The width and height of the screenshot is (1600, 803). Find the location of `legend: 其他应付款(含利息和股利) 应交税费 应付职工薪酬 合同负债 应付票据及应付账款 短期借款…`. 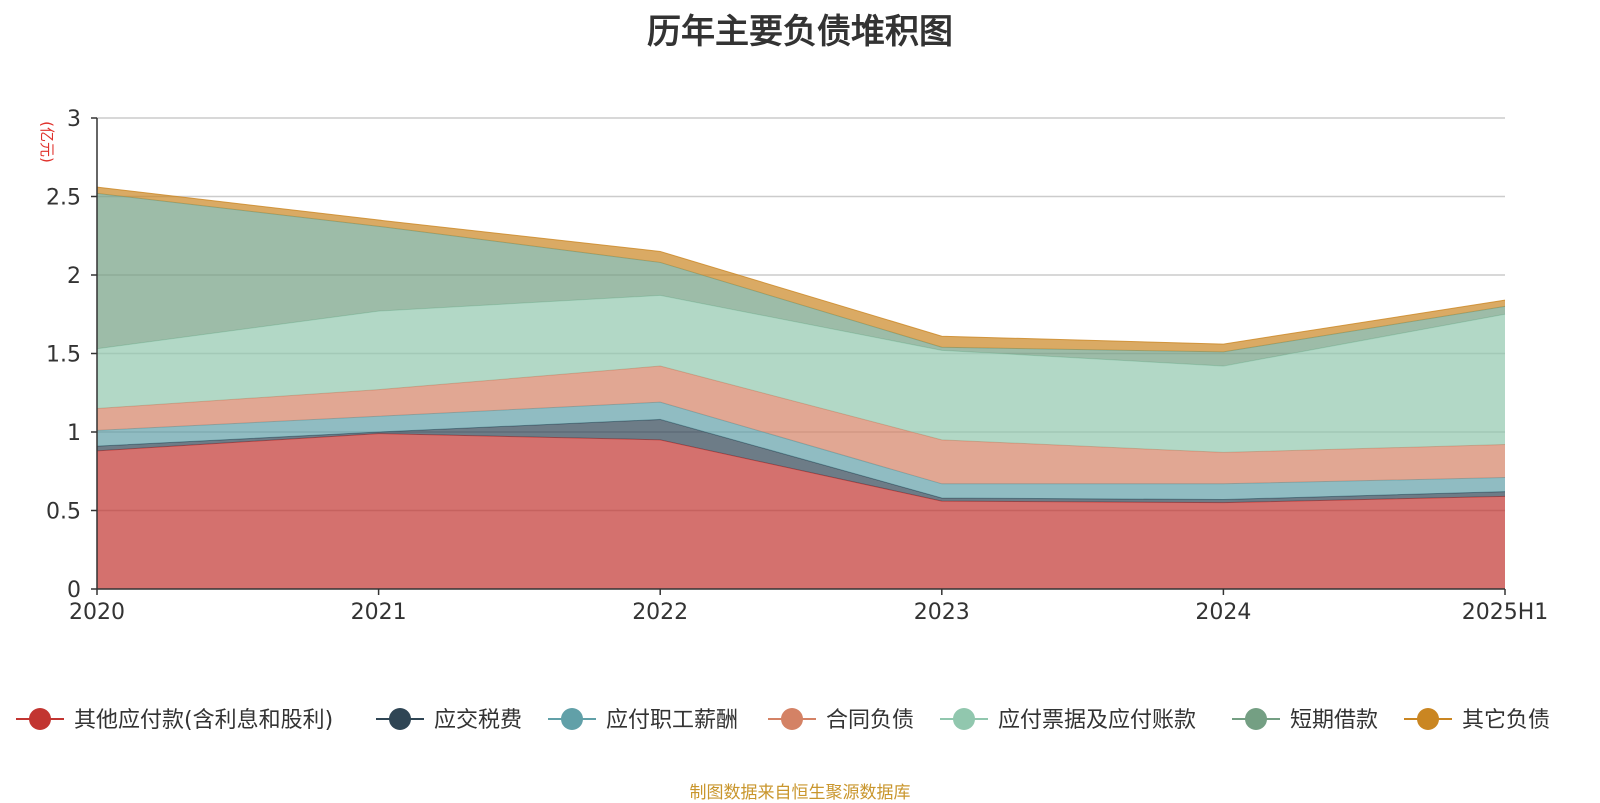

legend: 其他应付款(含利息和股利) 应交税费 应付职工薪酬 合同负债 应付票据及应付账款 短期借款… is located at coordinates (783, 720).